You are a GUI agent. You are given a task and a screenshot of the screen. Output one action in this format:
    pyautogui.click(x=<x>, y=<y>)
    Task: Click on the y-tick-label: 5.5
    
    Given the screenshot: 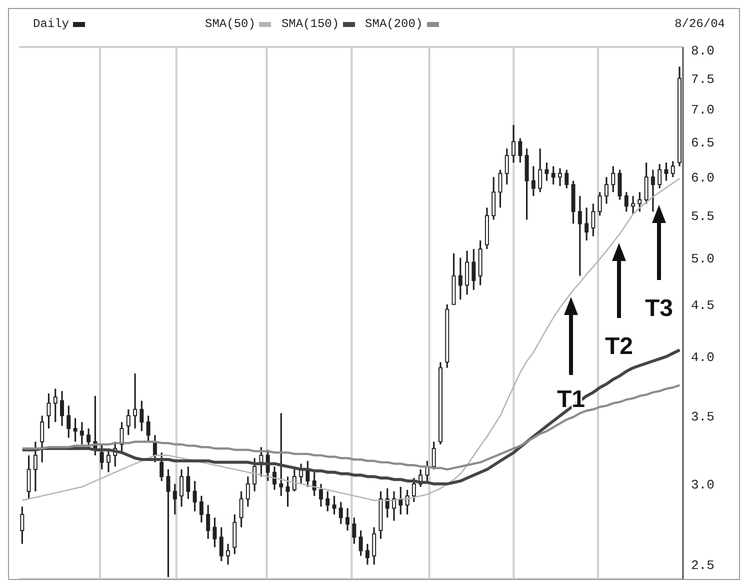 What is the action you would take?
    pyautogui.click(x=702, y=216)
    